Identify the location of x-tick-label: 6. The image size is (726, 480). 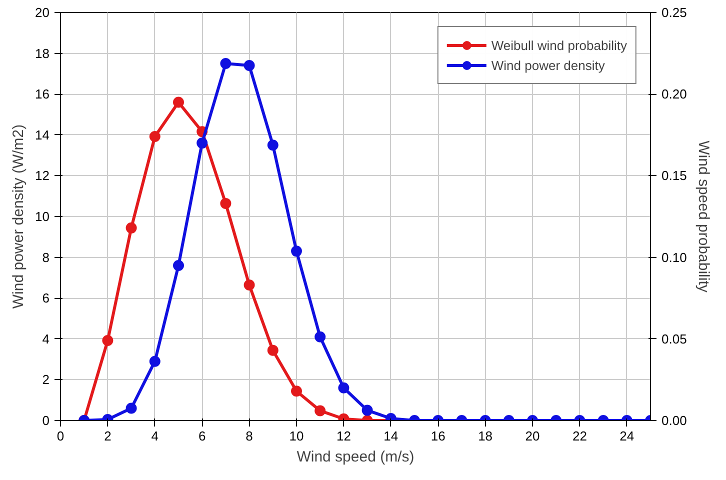
(202, 436).